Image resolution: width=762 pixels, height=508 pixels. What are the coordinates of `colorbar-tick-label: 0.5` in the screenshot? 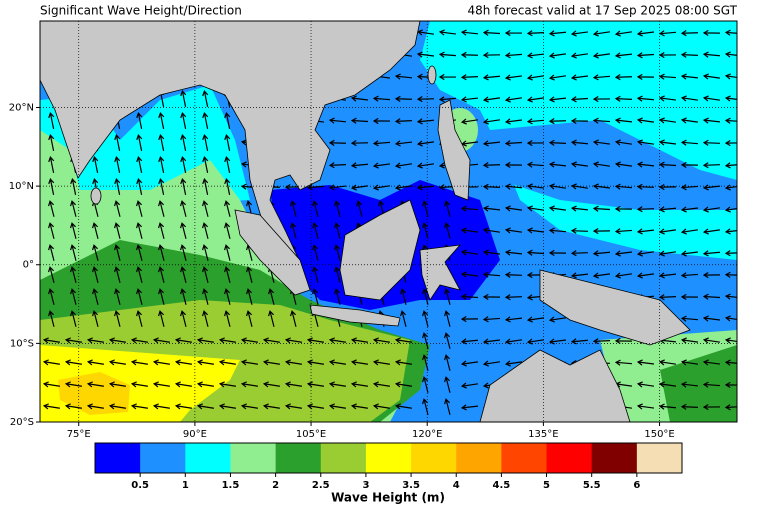 It's located at (140, 485).